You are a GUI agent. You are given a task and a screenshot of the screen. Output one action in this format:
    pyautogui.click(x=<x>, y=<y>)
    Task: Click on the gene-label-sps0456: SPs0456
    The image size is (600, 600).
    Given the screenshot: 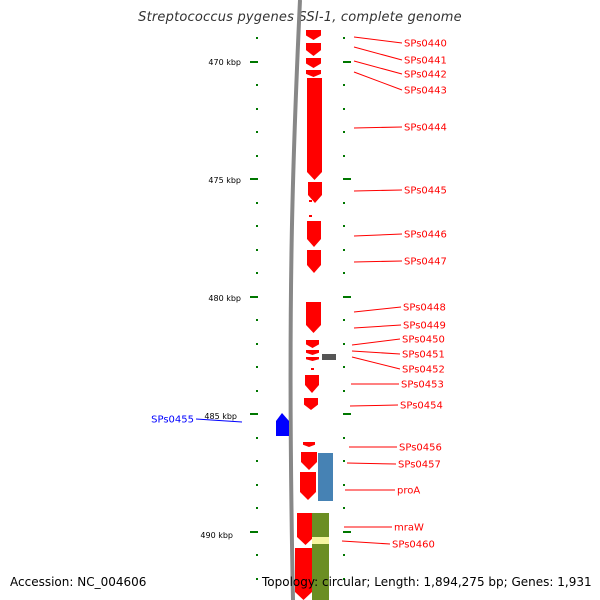 What is the action you would take?
    pyautogui.click(x=420, y=448)
    